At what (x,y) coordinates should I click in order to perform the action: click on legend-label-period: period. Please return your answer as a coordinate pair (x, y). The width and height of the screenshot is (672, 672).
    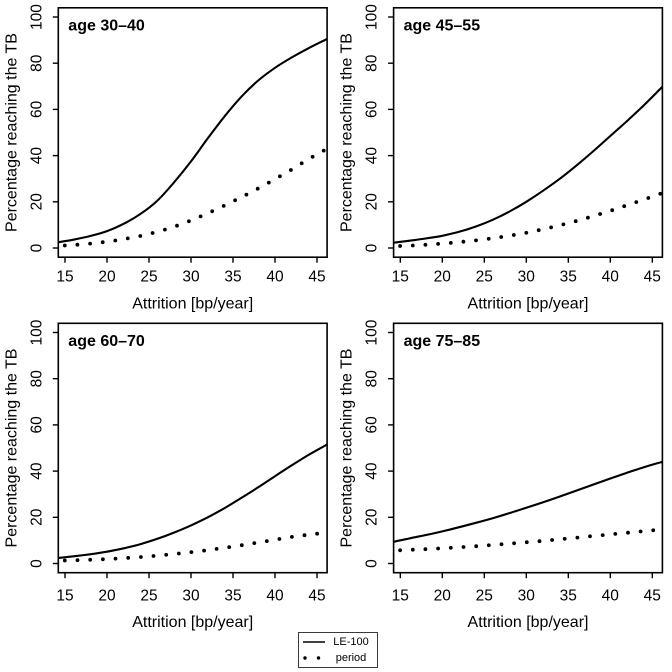
    Looking at the image, I should click on (351, 658).